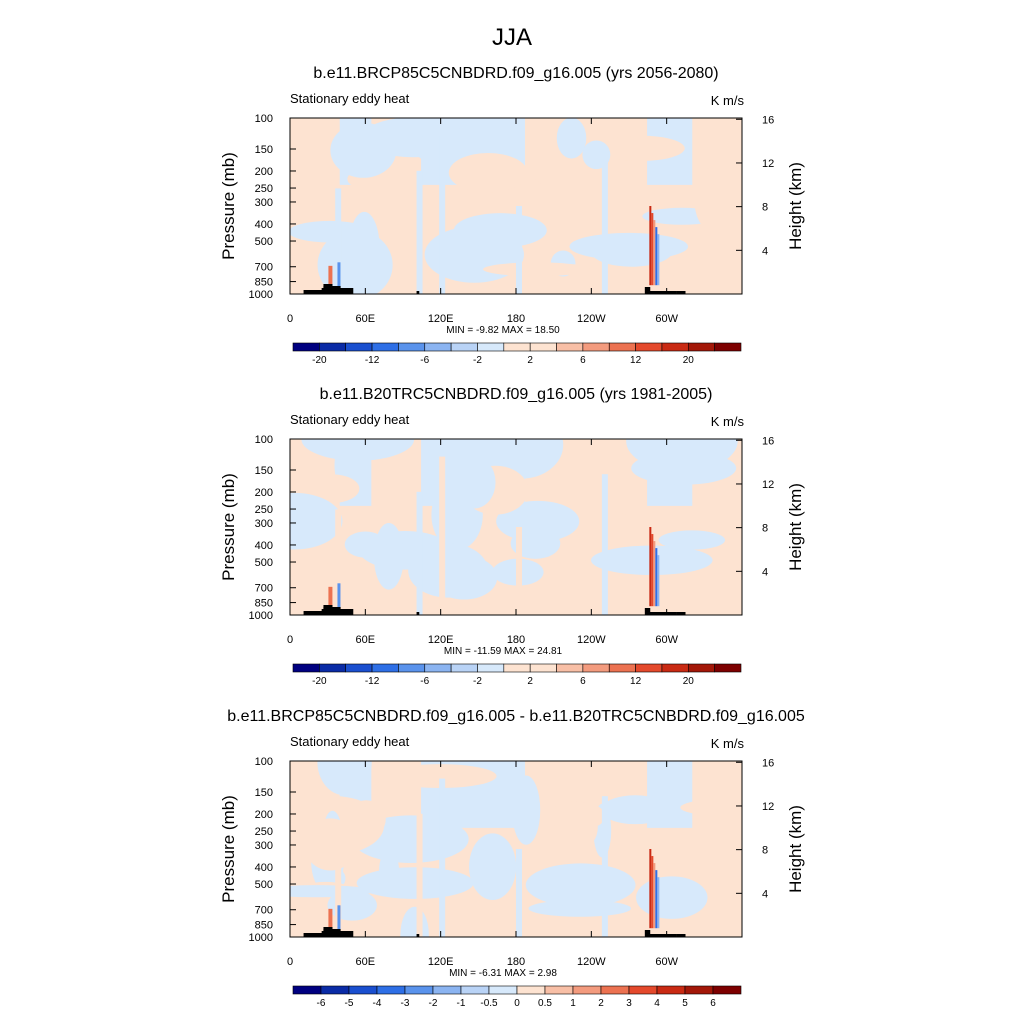  Describe the element at coordinates (372, 360) in the screenshot. I see `colorbar-label: -12` at that location.